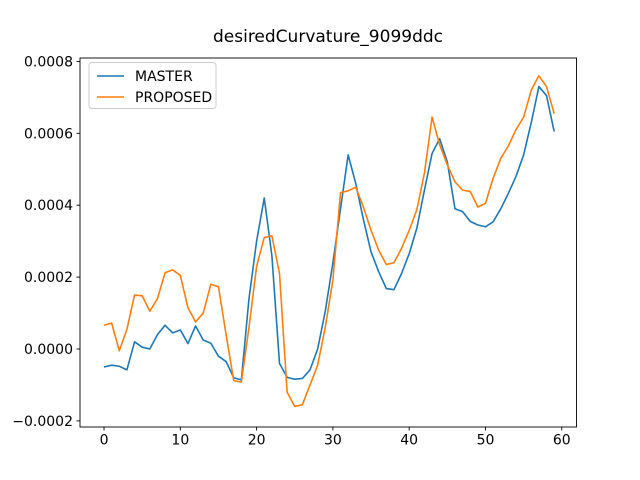 The image size is (640, 480). What do you see at coordinates (42, 422) in the screenshot?
I see `y-axis-tick-label: −0.0002` at bounding box center [42, 422].